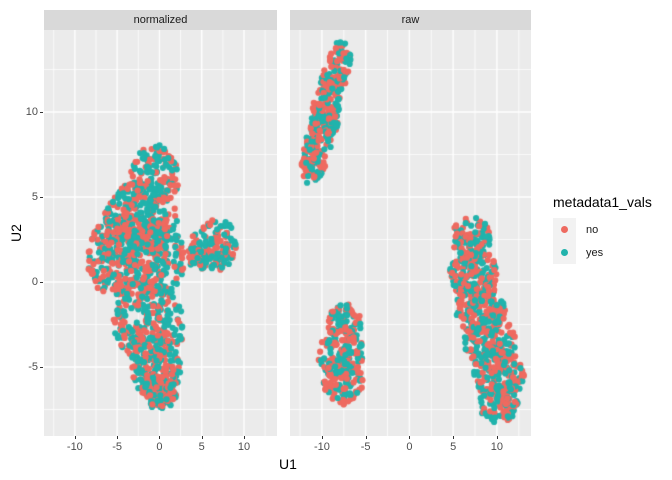 Image resolution: width=672 pixels, height=480 pixels. I want to click on facet-strip-raw: raw, so click(410, 20).